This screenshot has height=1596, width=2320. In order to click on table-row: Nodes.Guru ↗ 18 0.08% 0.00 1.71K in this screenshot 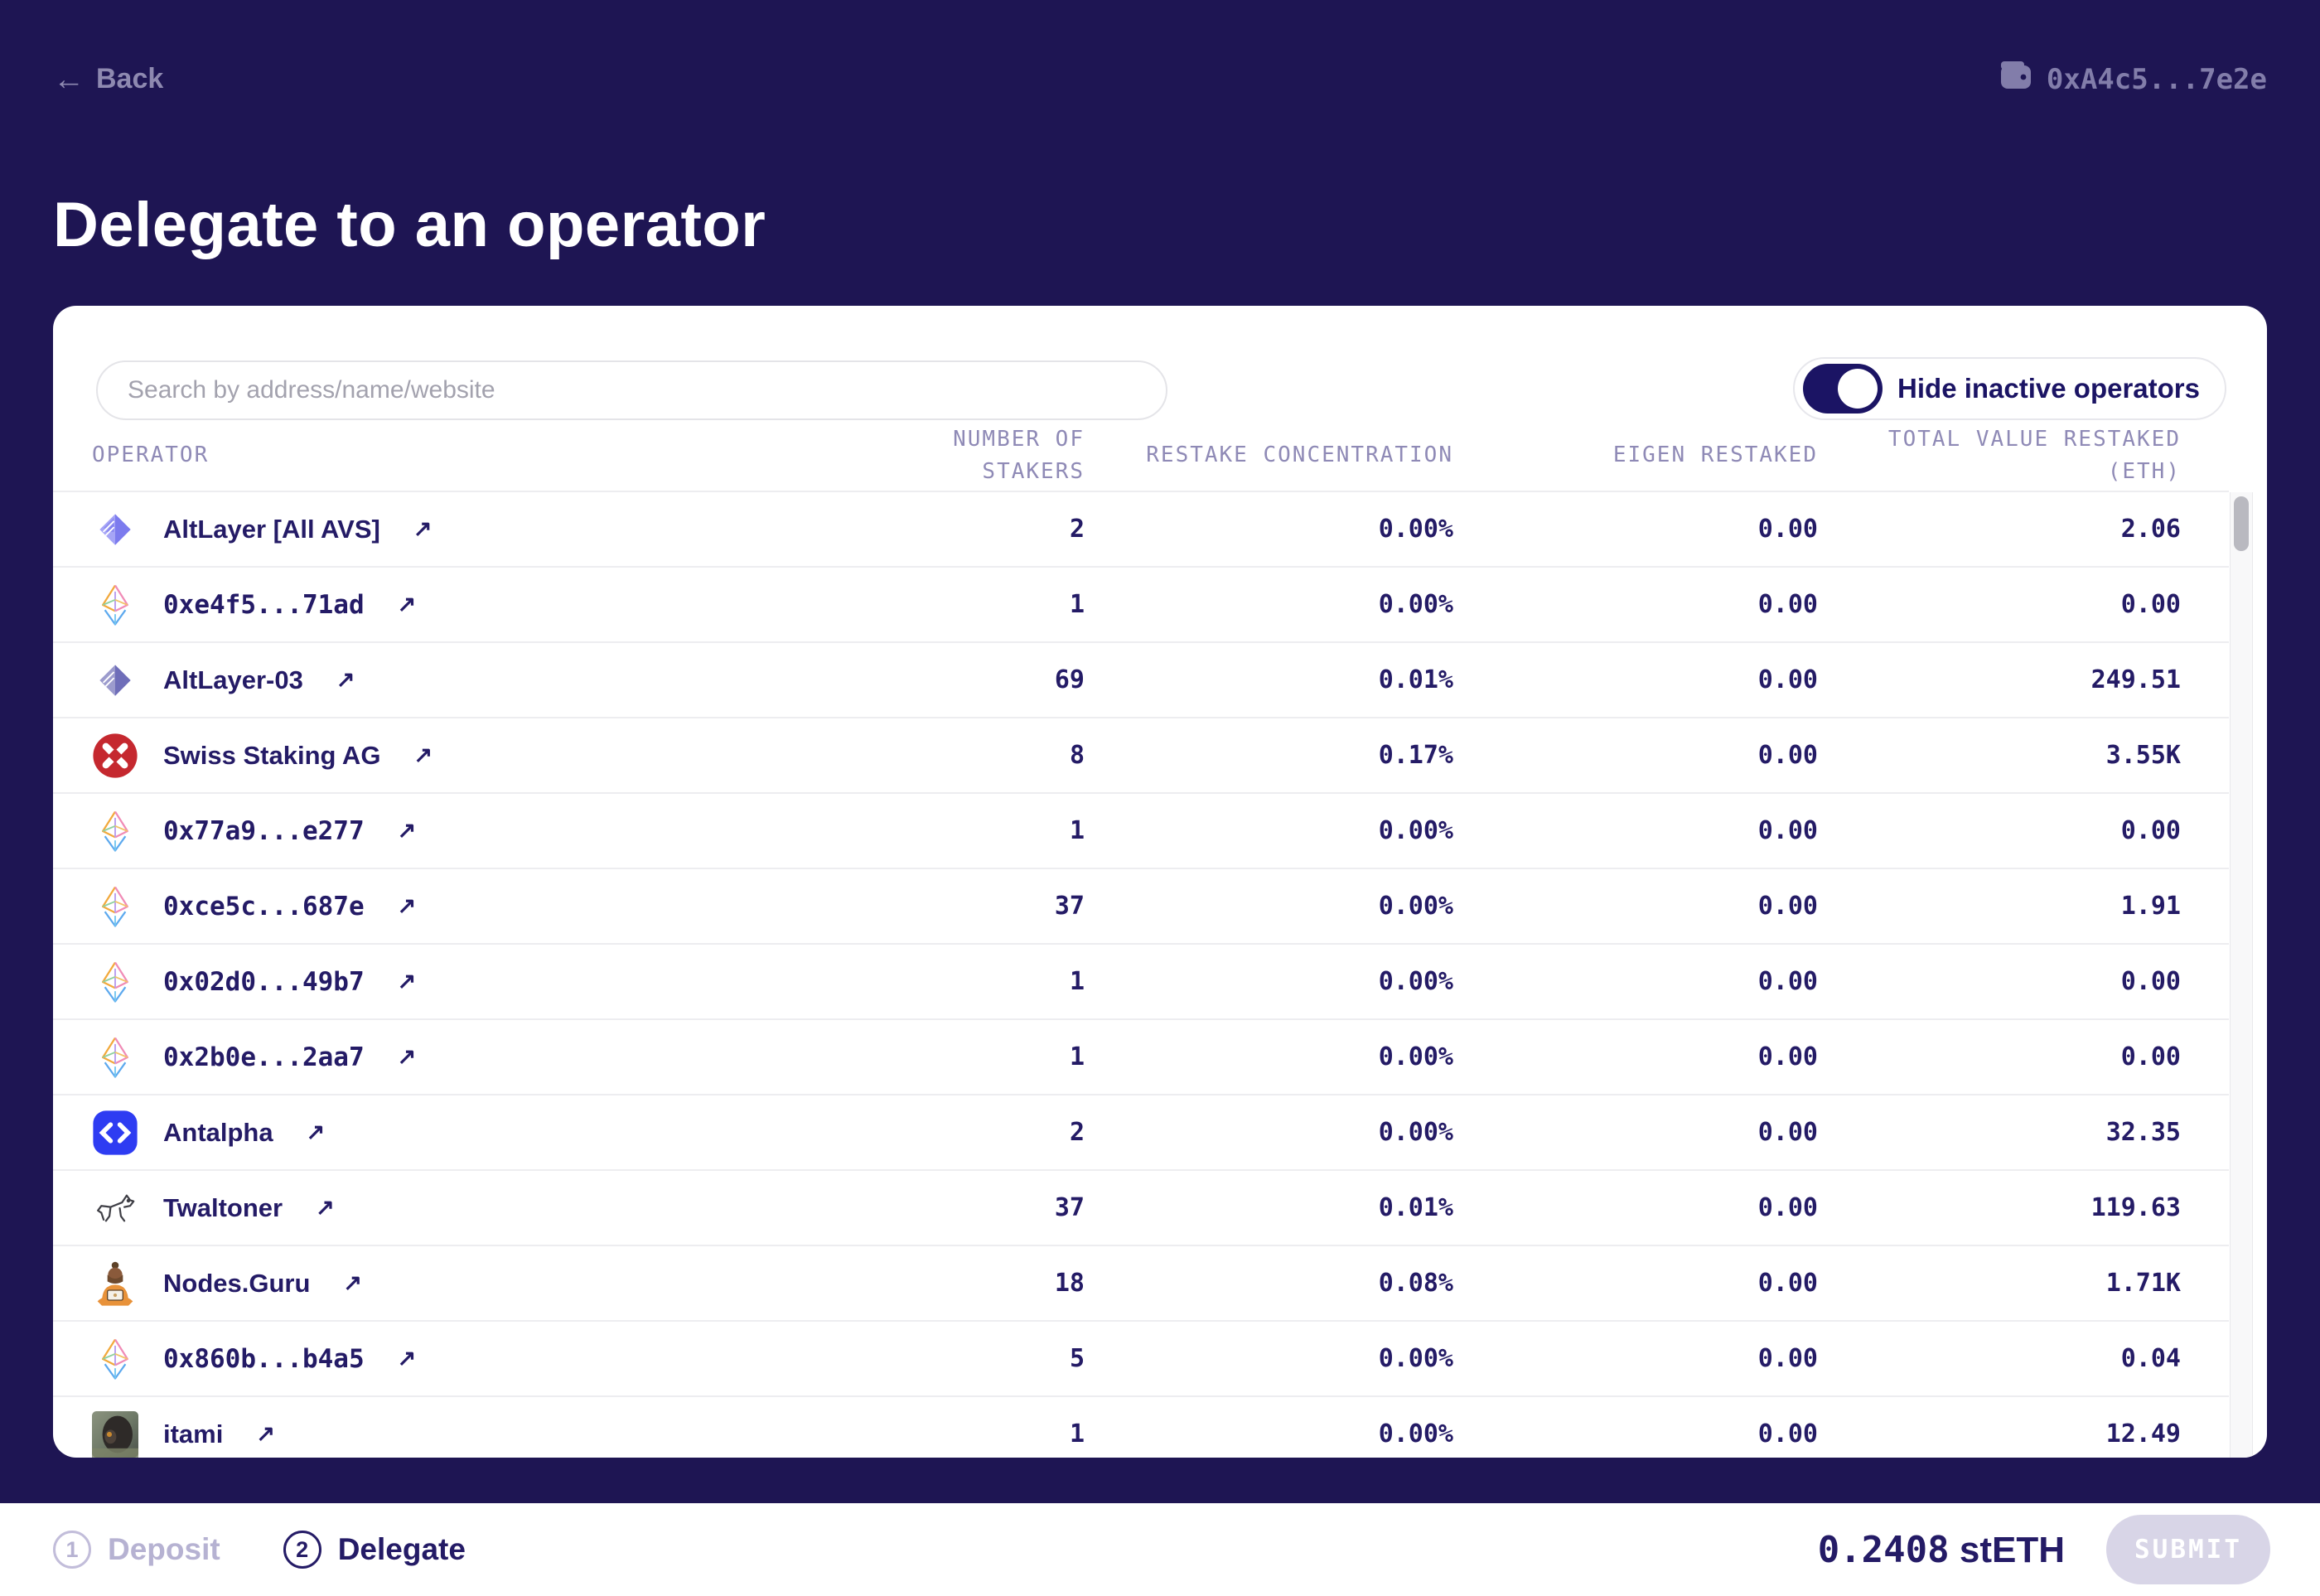, I will do `click(1141, 1284)`.